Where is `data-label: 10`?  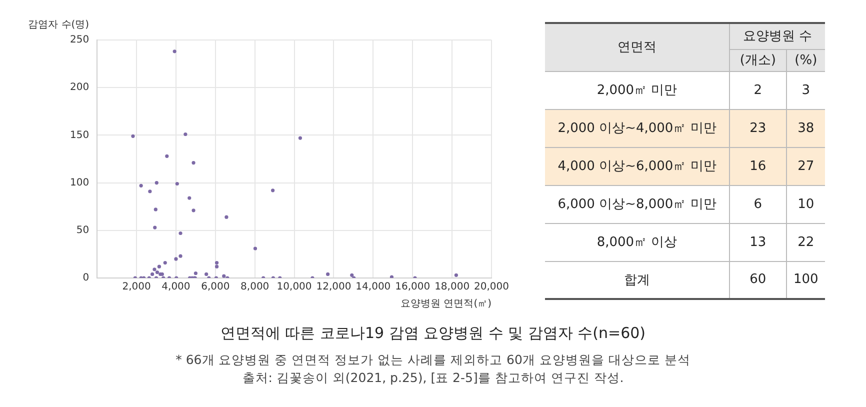 data-label: 10 is located at coordinates (805, 204).